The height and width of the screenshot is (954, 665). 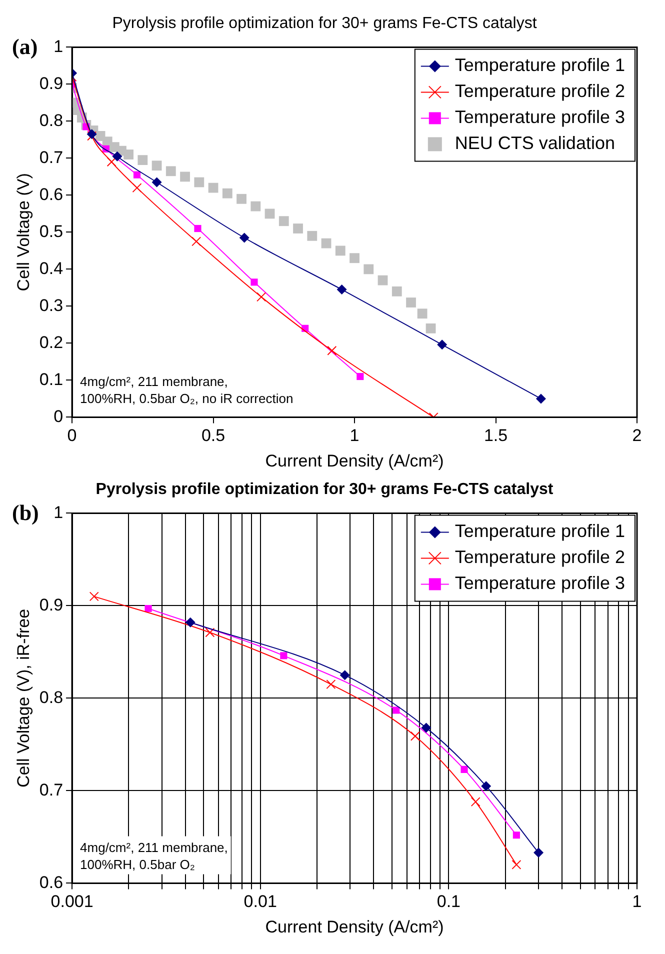 I want to click on x-tick-label: 1.5, so click(x=496, y=436).